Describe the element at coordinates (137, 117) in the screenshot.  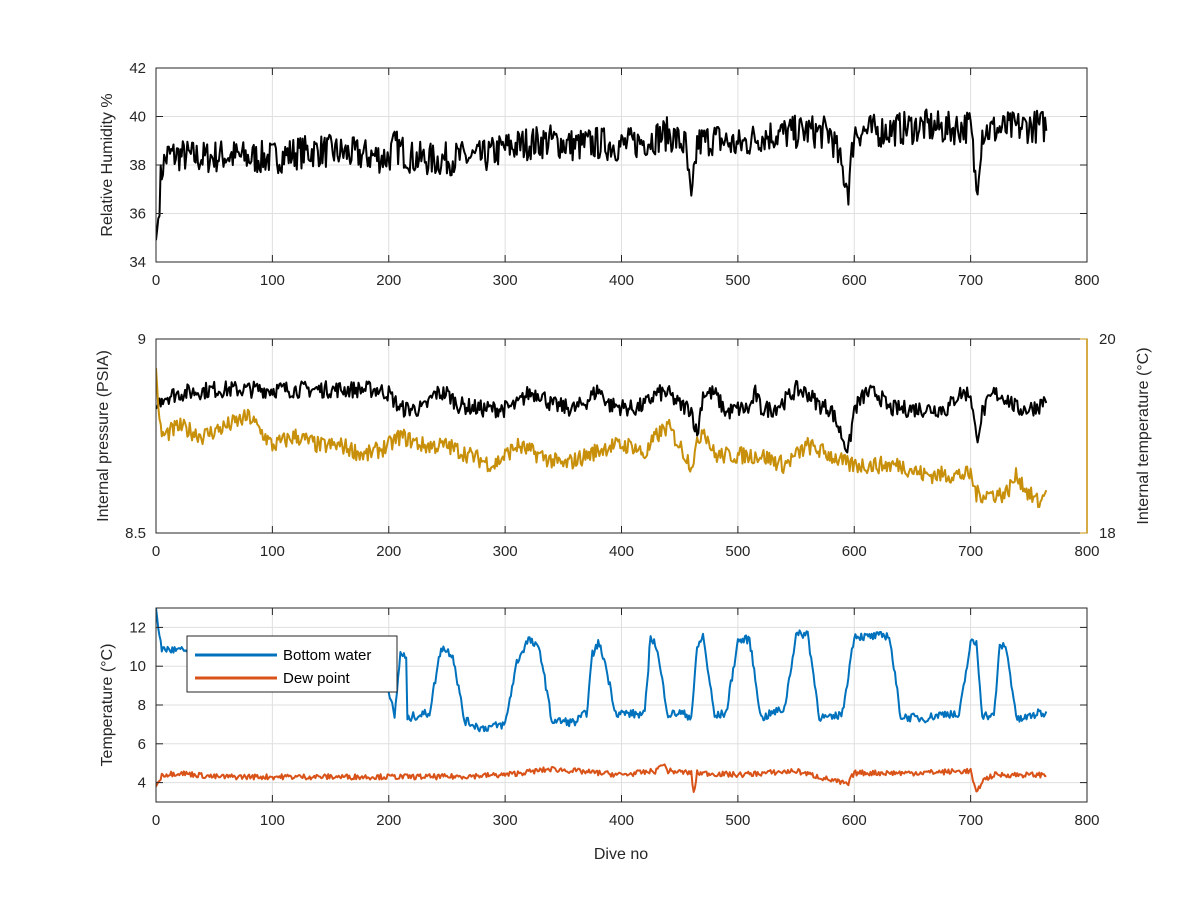
I see `y-tick-label: 40` at that location.